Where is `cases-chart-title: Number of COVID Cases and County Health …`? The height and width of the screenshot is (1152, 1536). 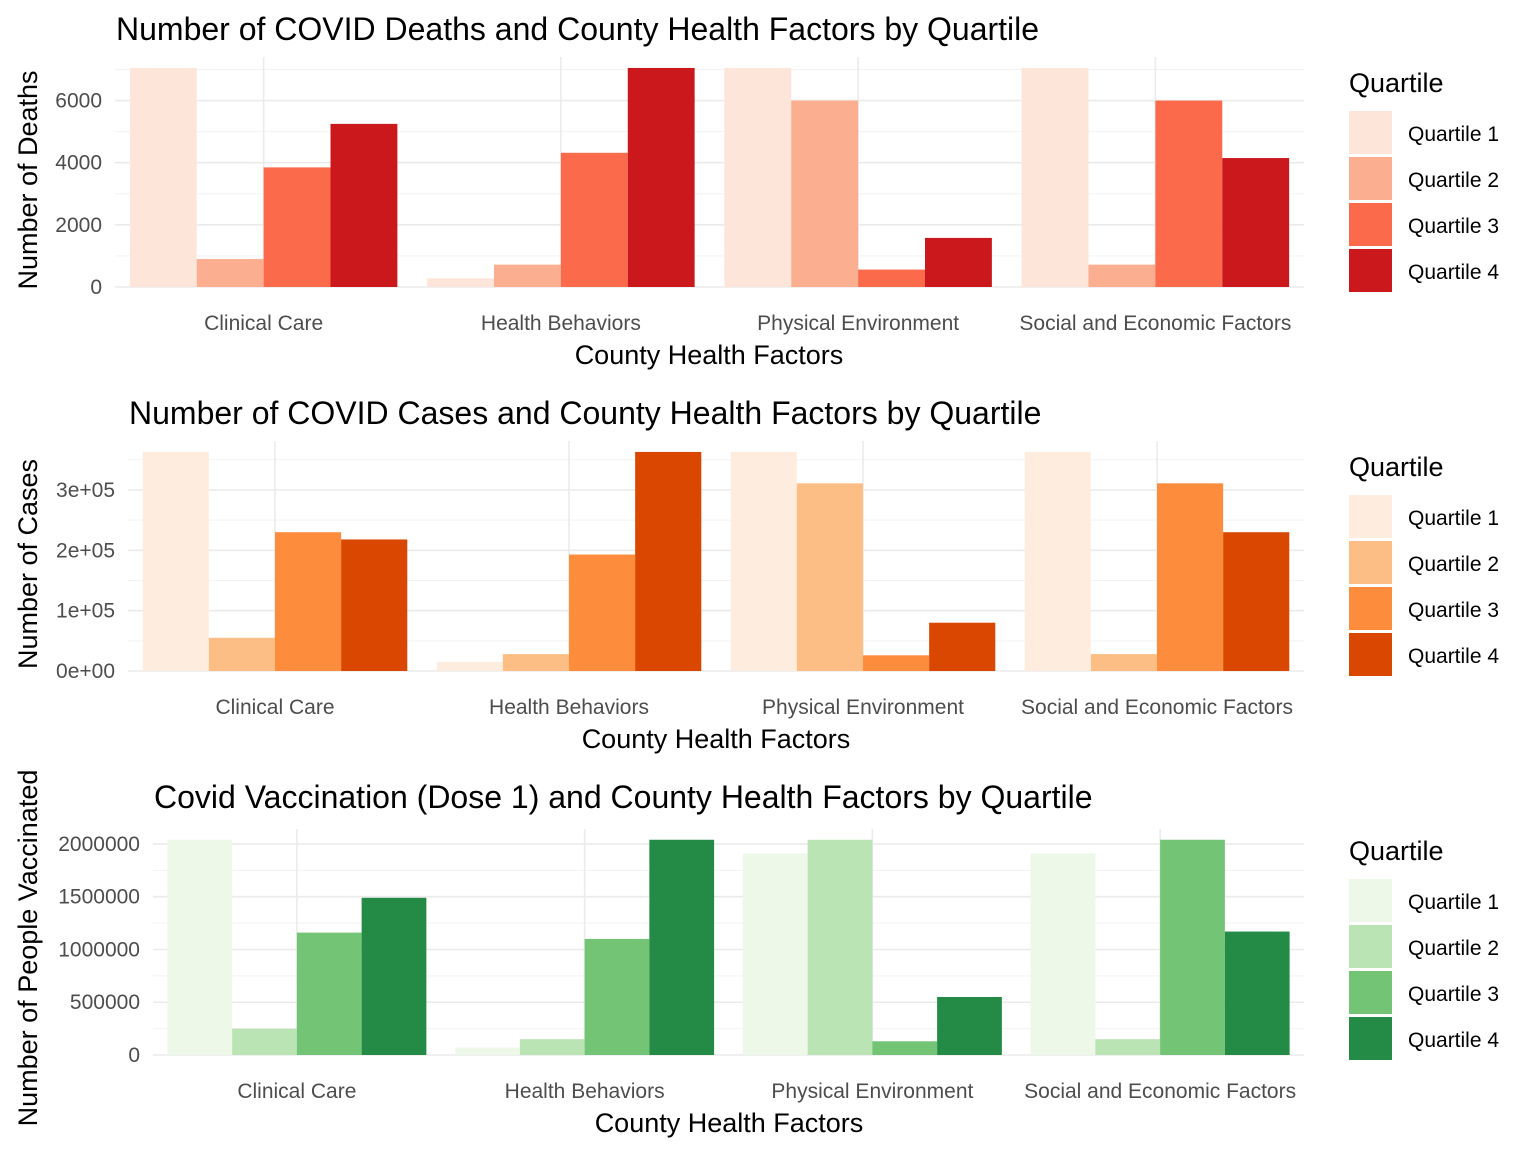
cases-chart-title: Number of COVID Cases and County Health … is located at coordinates (585, 413).